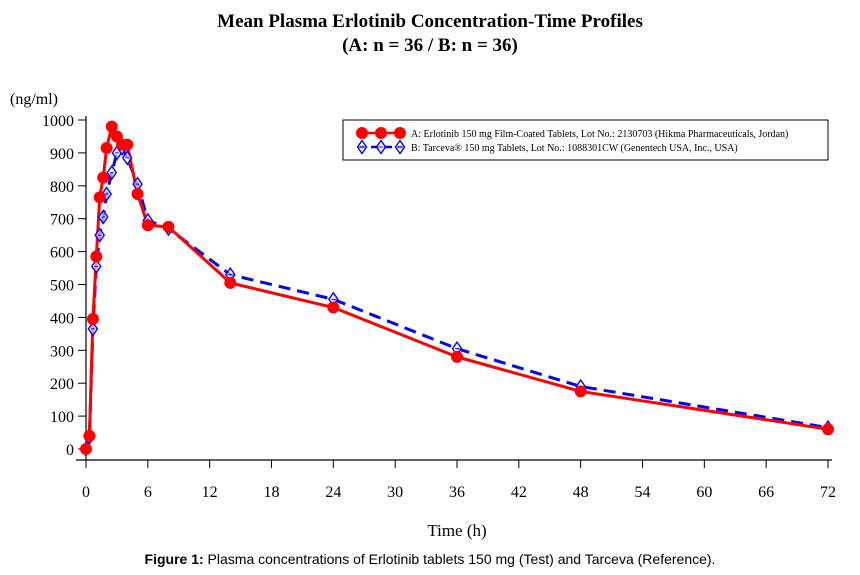  Describe the element at coordinates (210, 492) in the screenshot. I see `x-tick-label: 12` at that location.